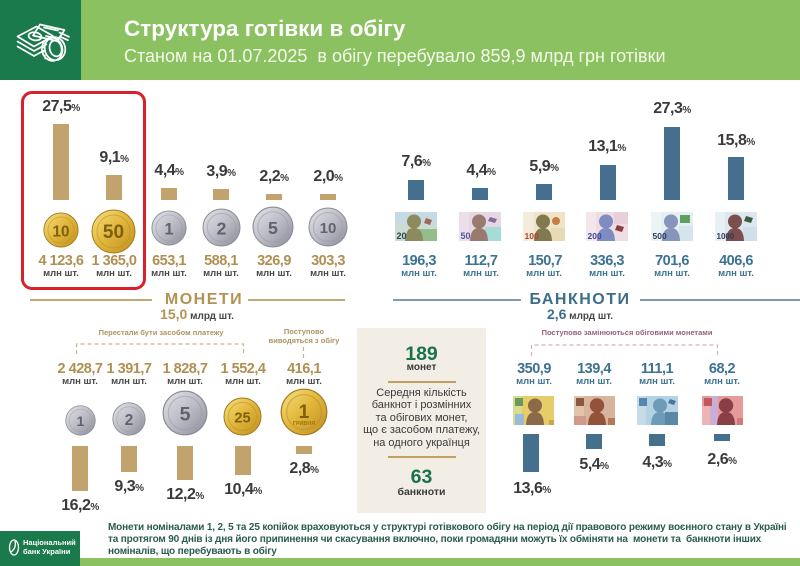  What do you see at coordinates (726, 236) in the screenshot?
I see `svg-text: 1000` at bounding box center [726, 236].